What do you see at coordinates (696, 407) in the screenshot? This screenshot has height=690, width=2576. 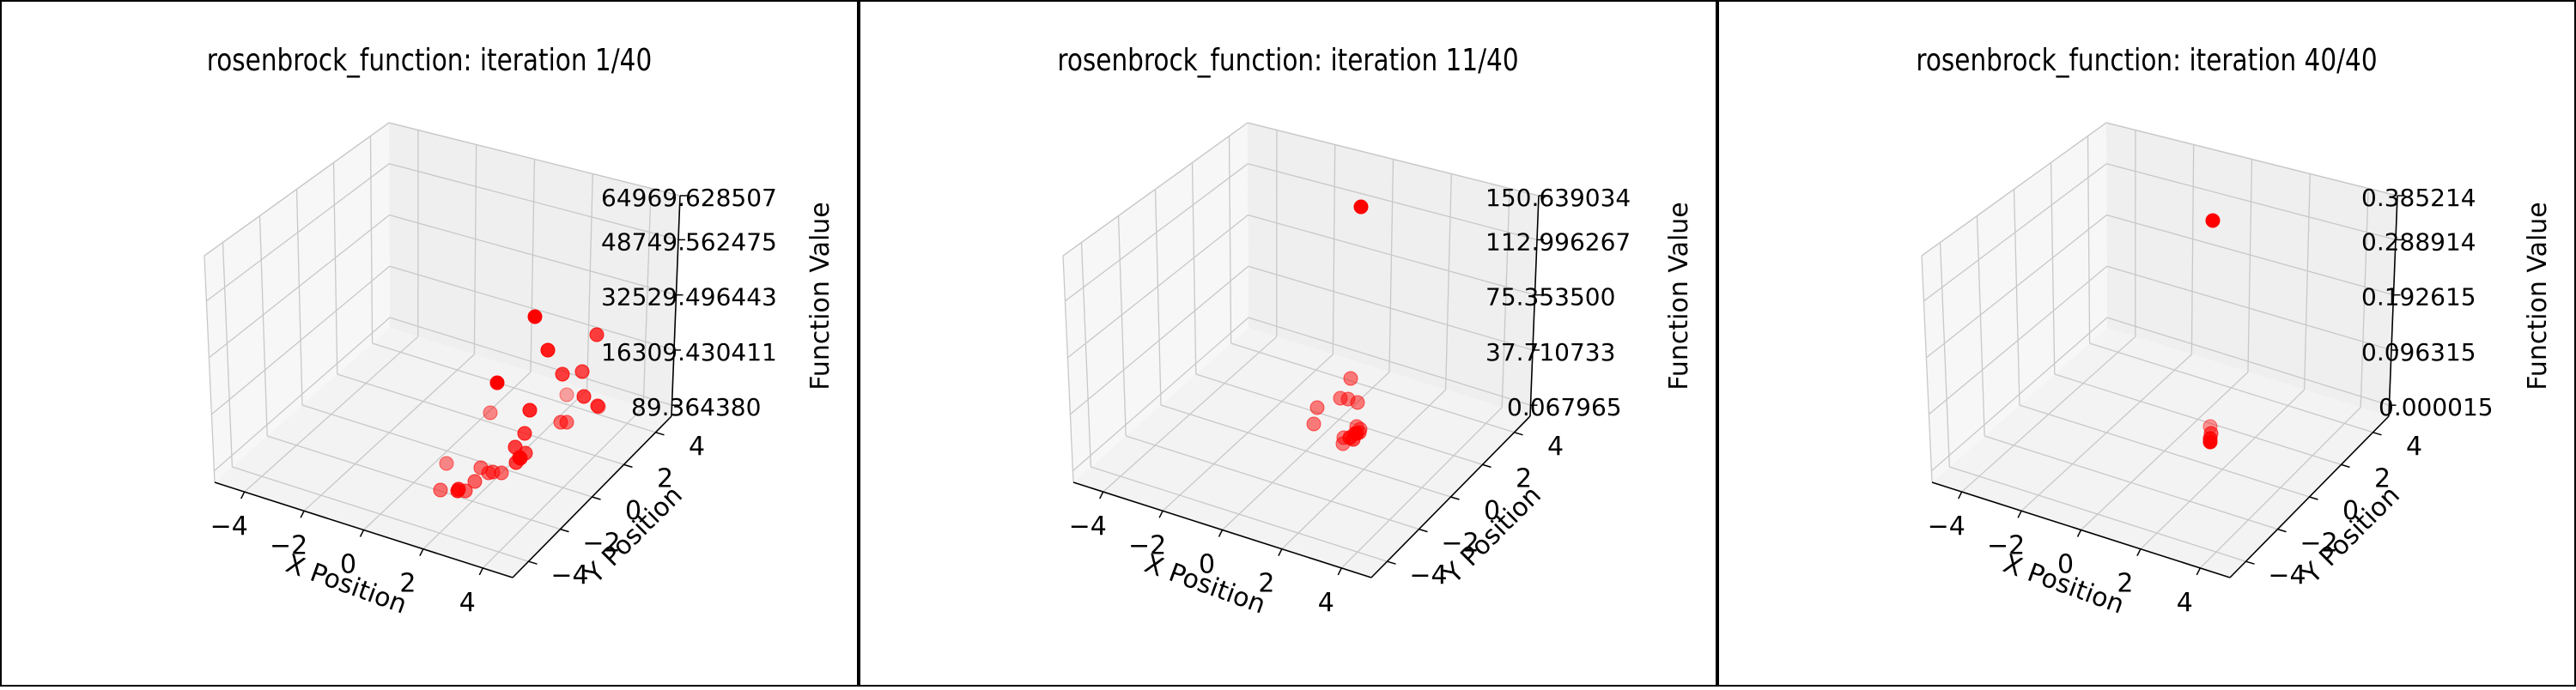 I see `z-tick-label: 89.364380` at bounding box center [696, 407].